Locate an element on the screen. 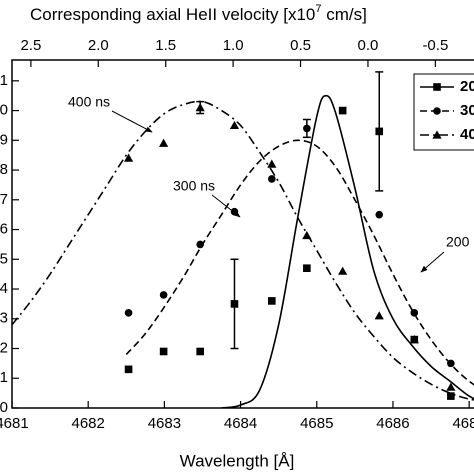  top-axis-title-sup: 7 is located at coordinates (318, 9).